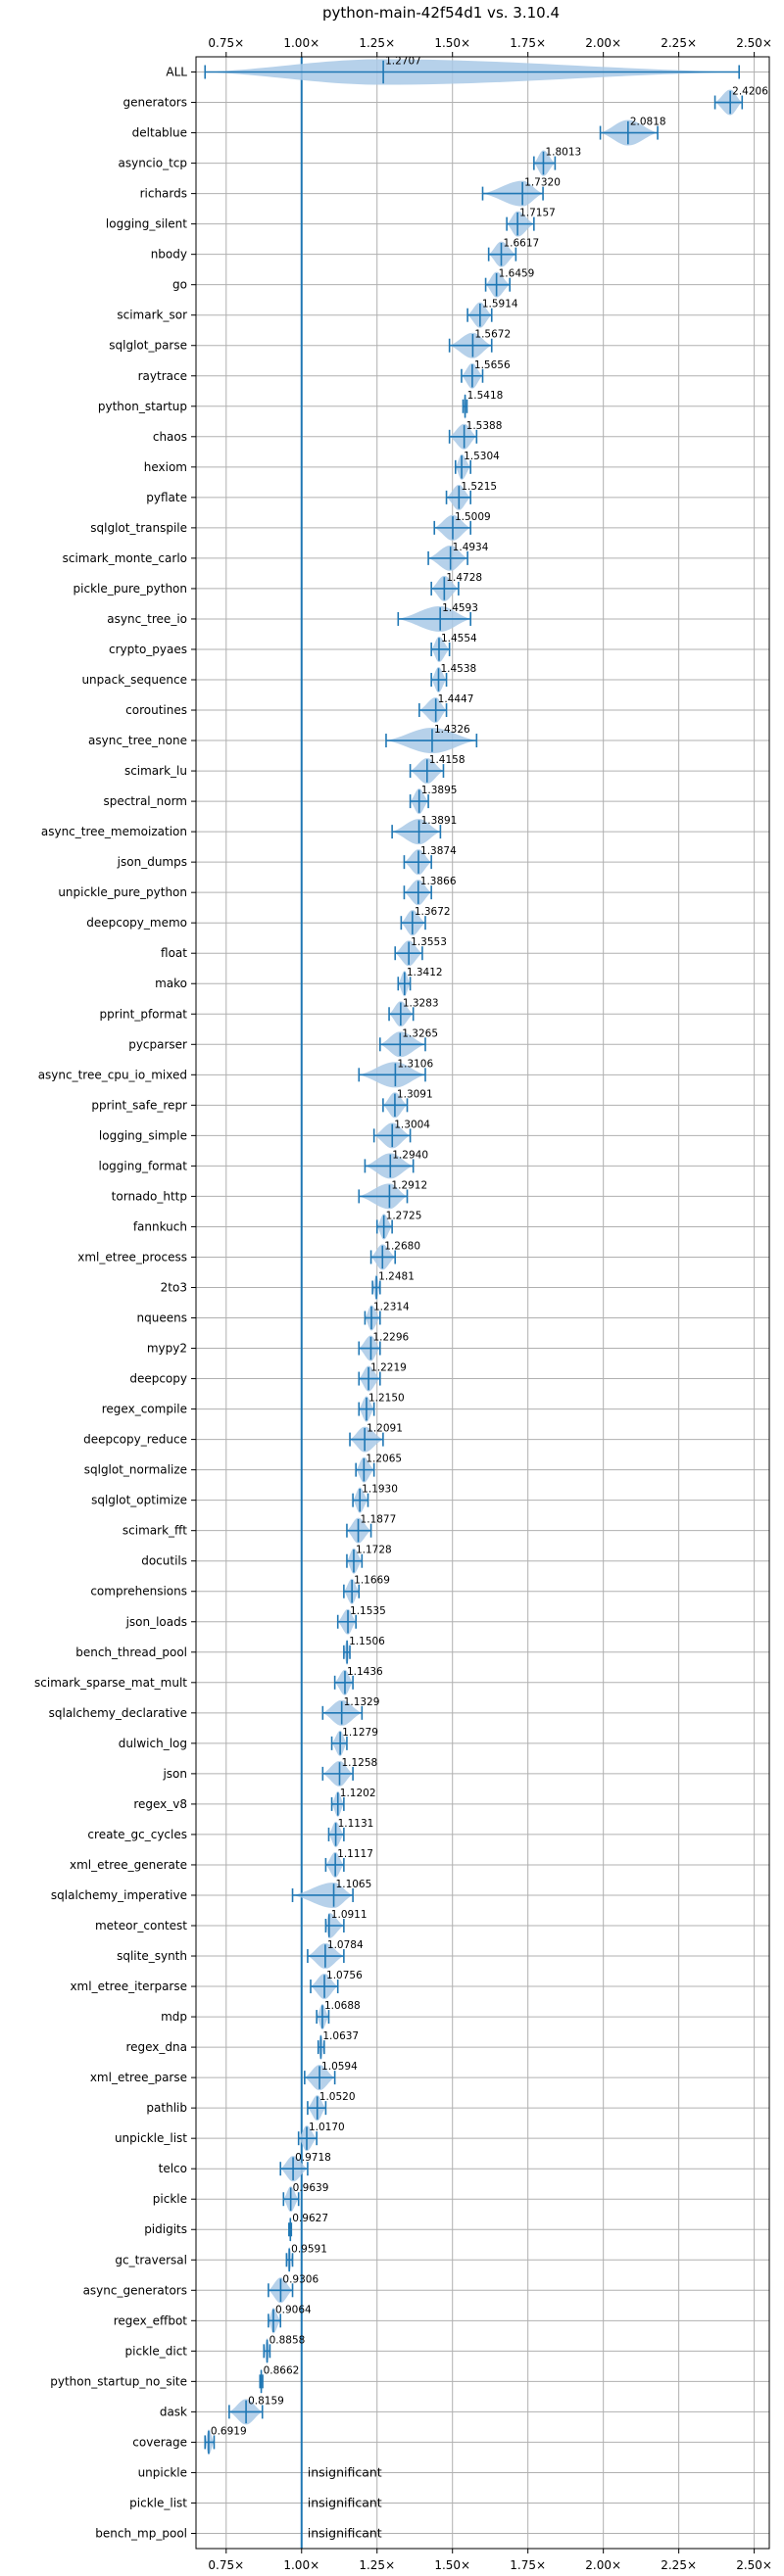 The width and height of the screenshot is (784, 2576). I want to click on value-label: 1.3672, so click(433, 912).